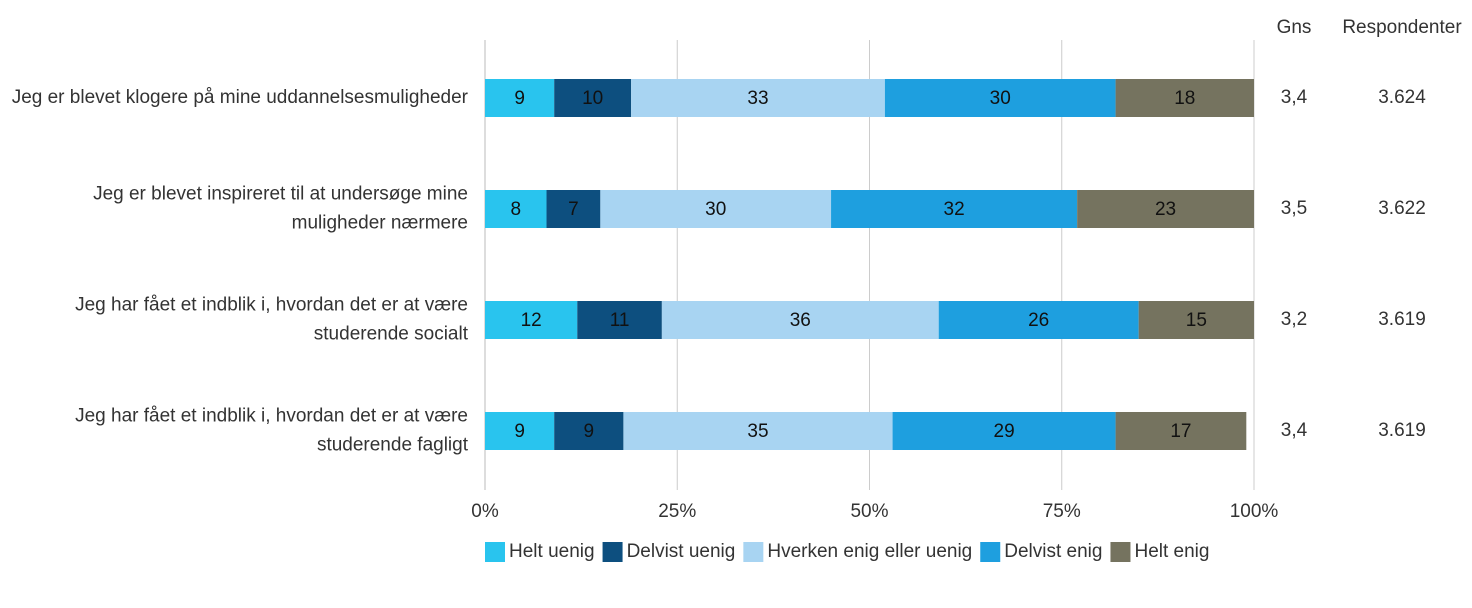 The width and height of the screenshot is (1472, 608). I want to click on data-label: 29, so click(1004, 431).